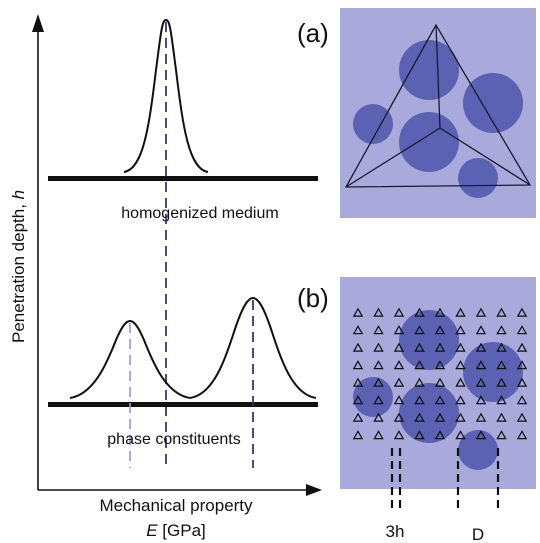 The height and width of the screenshot is (543, 540). I want to click on x-unit-label: E [GPa], so click(176, 530).